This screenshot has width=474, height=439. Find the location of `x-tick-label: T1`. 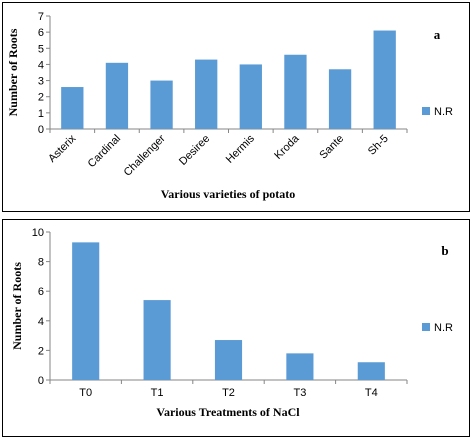

x-tick-label: T1 is located at coordinates (157, 393).